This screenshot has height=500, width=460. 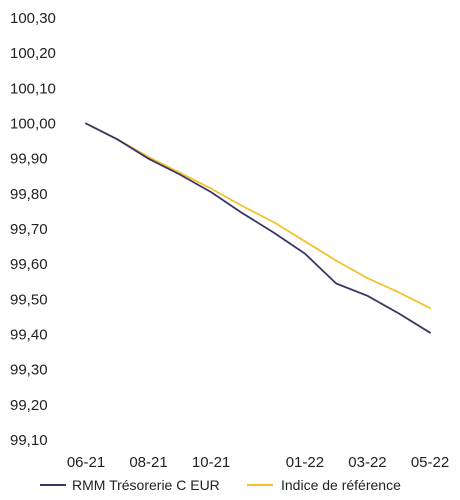 I want to click on x-tick-label: 06-21, so click(x=86, y=462).